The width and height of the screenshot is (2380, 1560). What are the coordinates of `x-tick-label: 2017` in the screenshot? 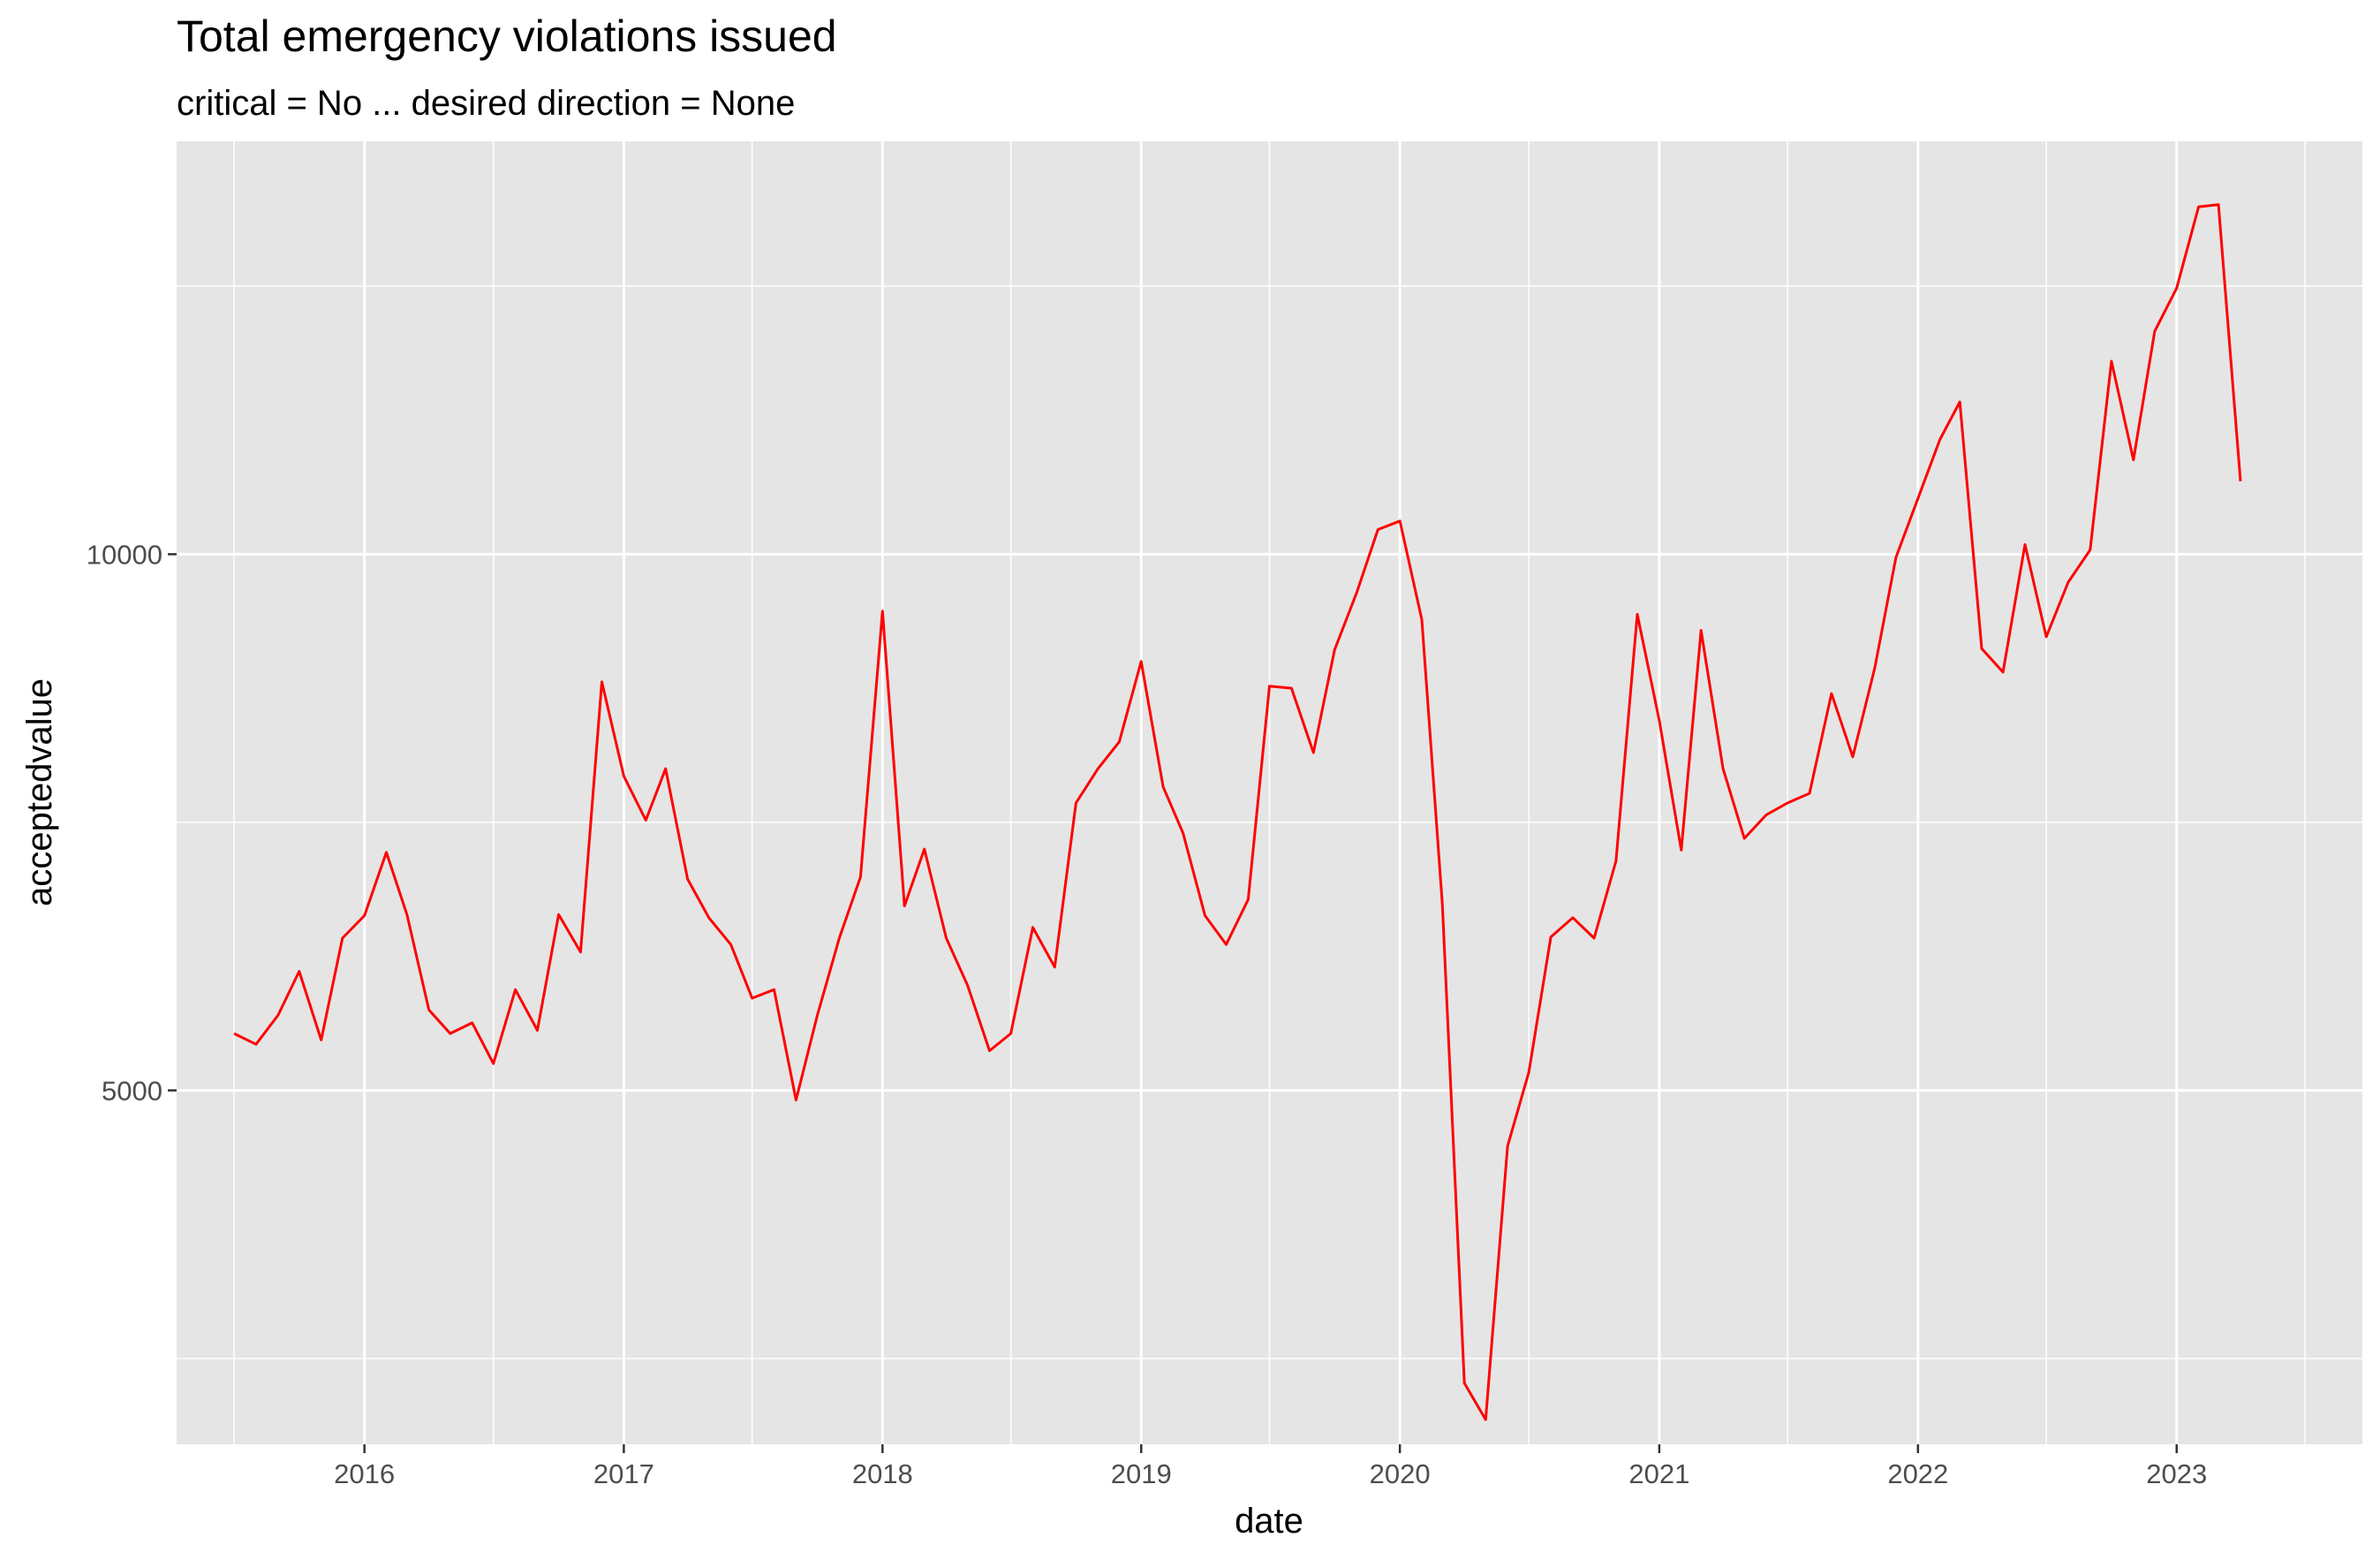 It's located at (623, 1473).